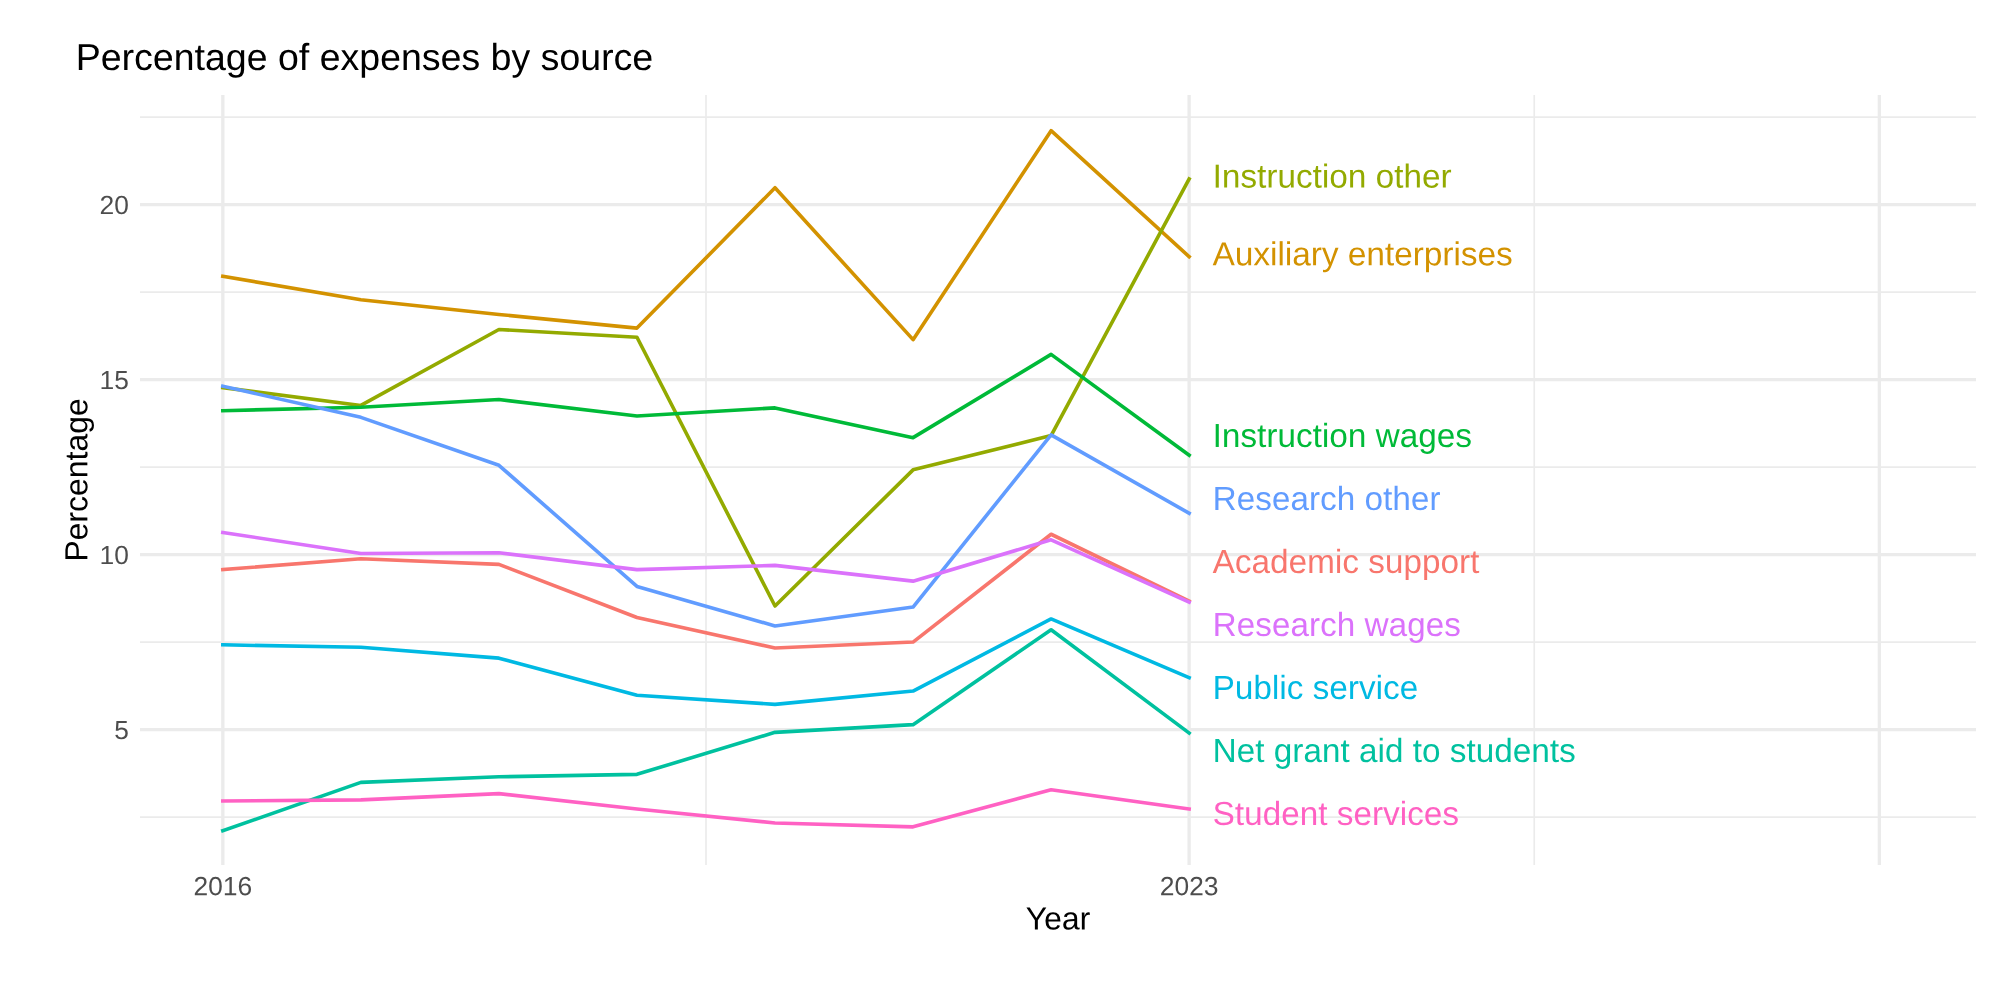 The width and height of the screenshot is (2000, 1000). What do you see at coordinates (114, 380) in the screenshot?
I see `y-tick-label: 15` at bounding box center [114, 380].